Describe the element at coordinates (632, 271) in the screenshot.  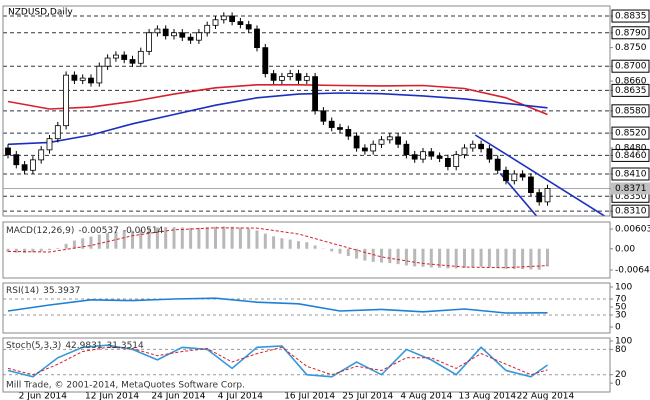
I see `y-tick-label: -0.00649` at that location.